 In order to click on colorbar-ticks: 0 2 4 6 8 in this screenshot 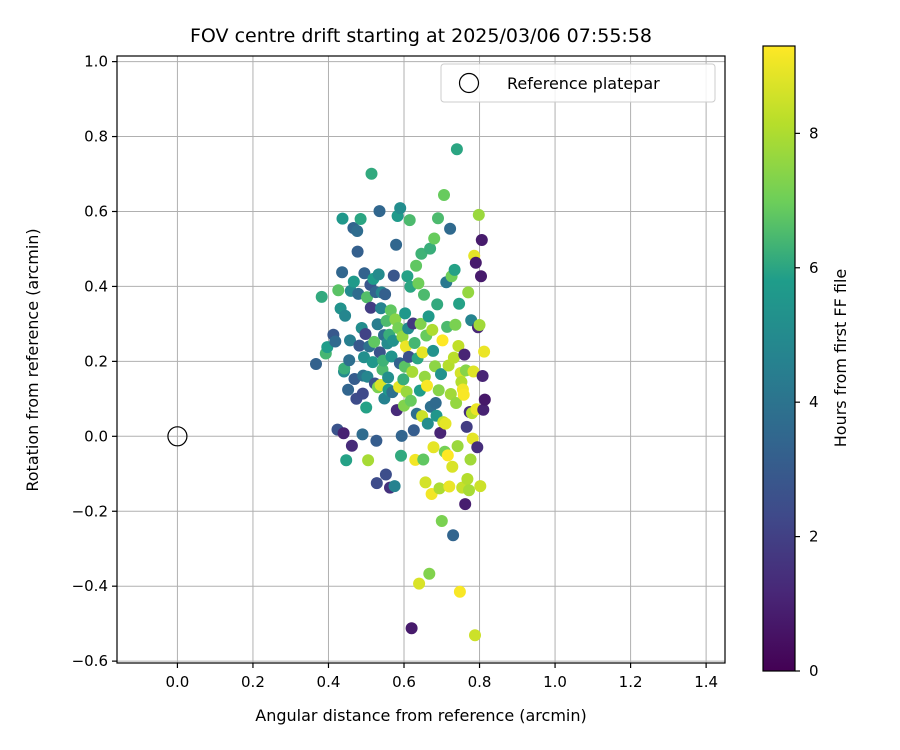, I will do `click(807, 402)`.